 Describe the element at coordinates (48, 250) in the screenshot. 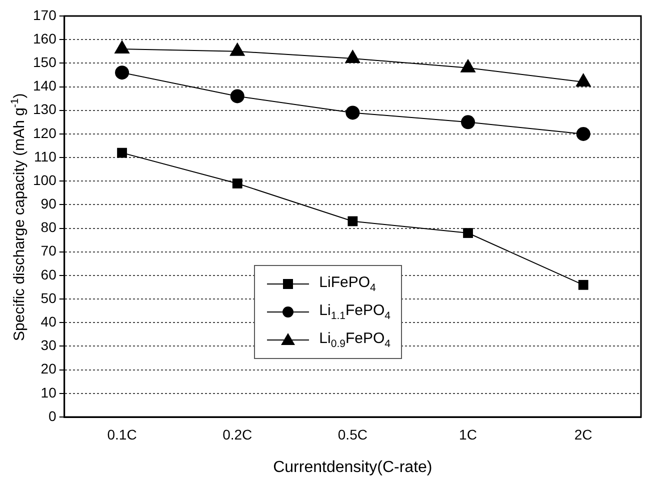

I see `y-tick-label: 70` at that location.